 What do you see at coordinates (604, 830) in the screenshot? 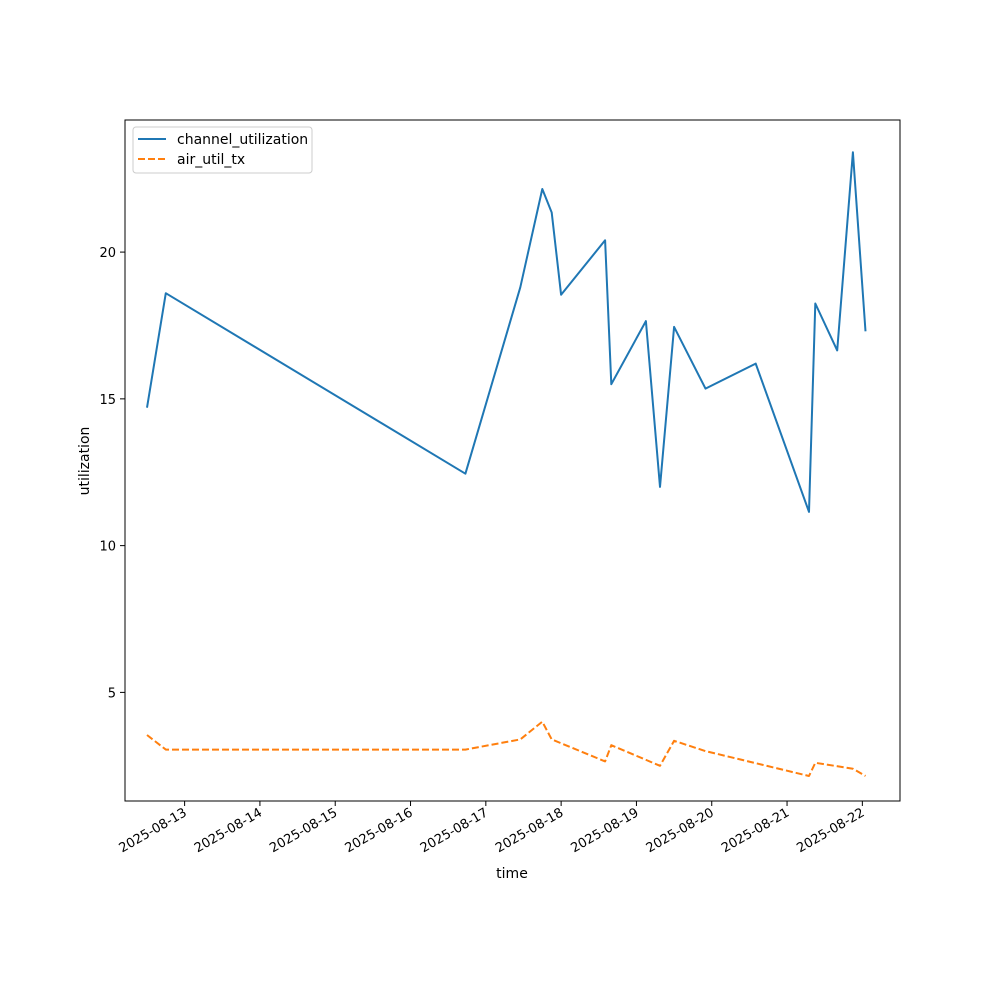
I see `x-tick-label: 2025-08-19` at bounding box center [604, 830].